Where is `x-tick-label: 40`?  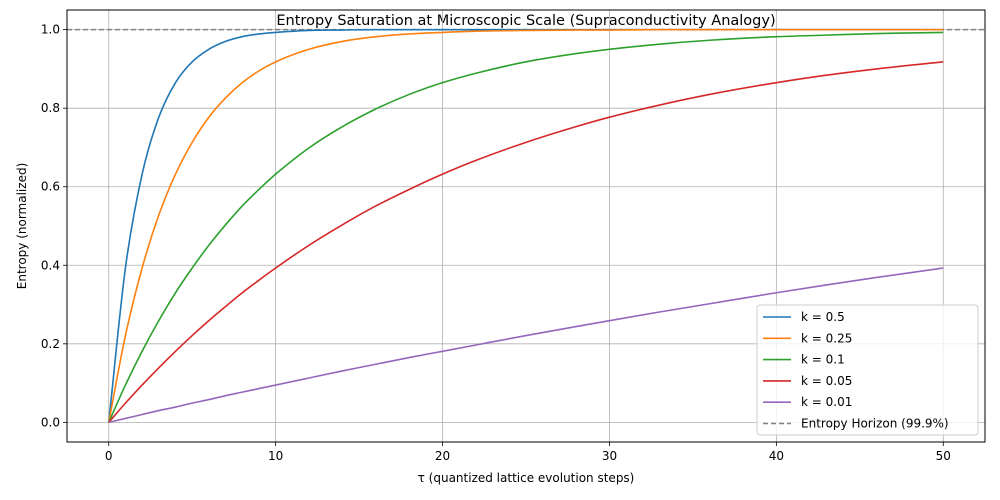 x-tick-label: 40 is located at coordinates (776, 456).